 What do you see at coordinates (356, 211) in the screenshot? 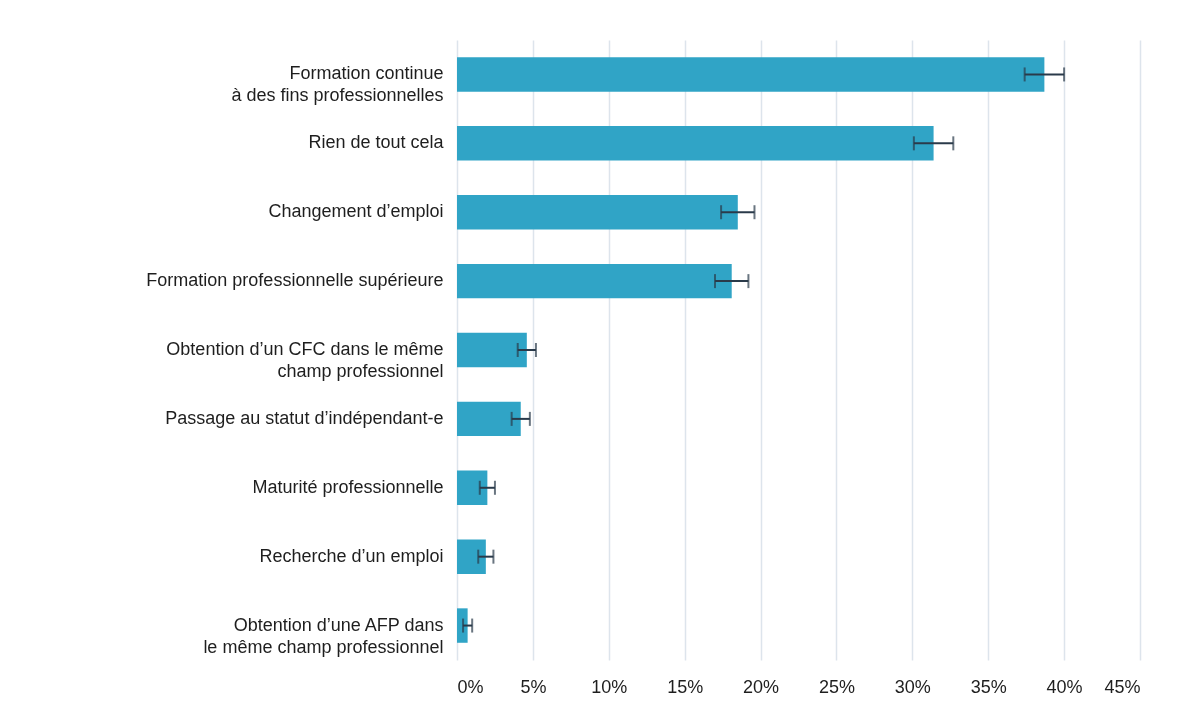
I see `y-tick-label: Changement d’emploi` at bounding box center [356, 211].